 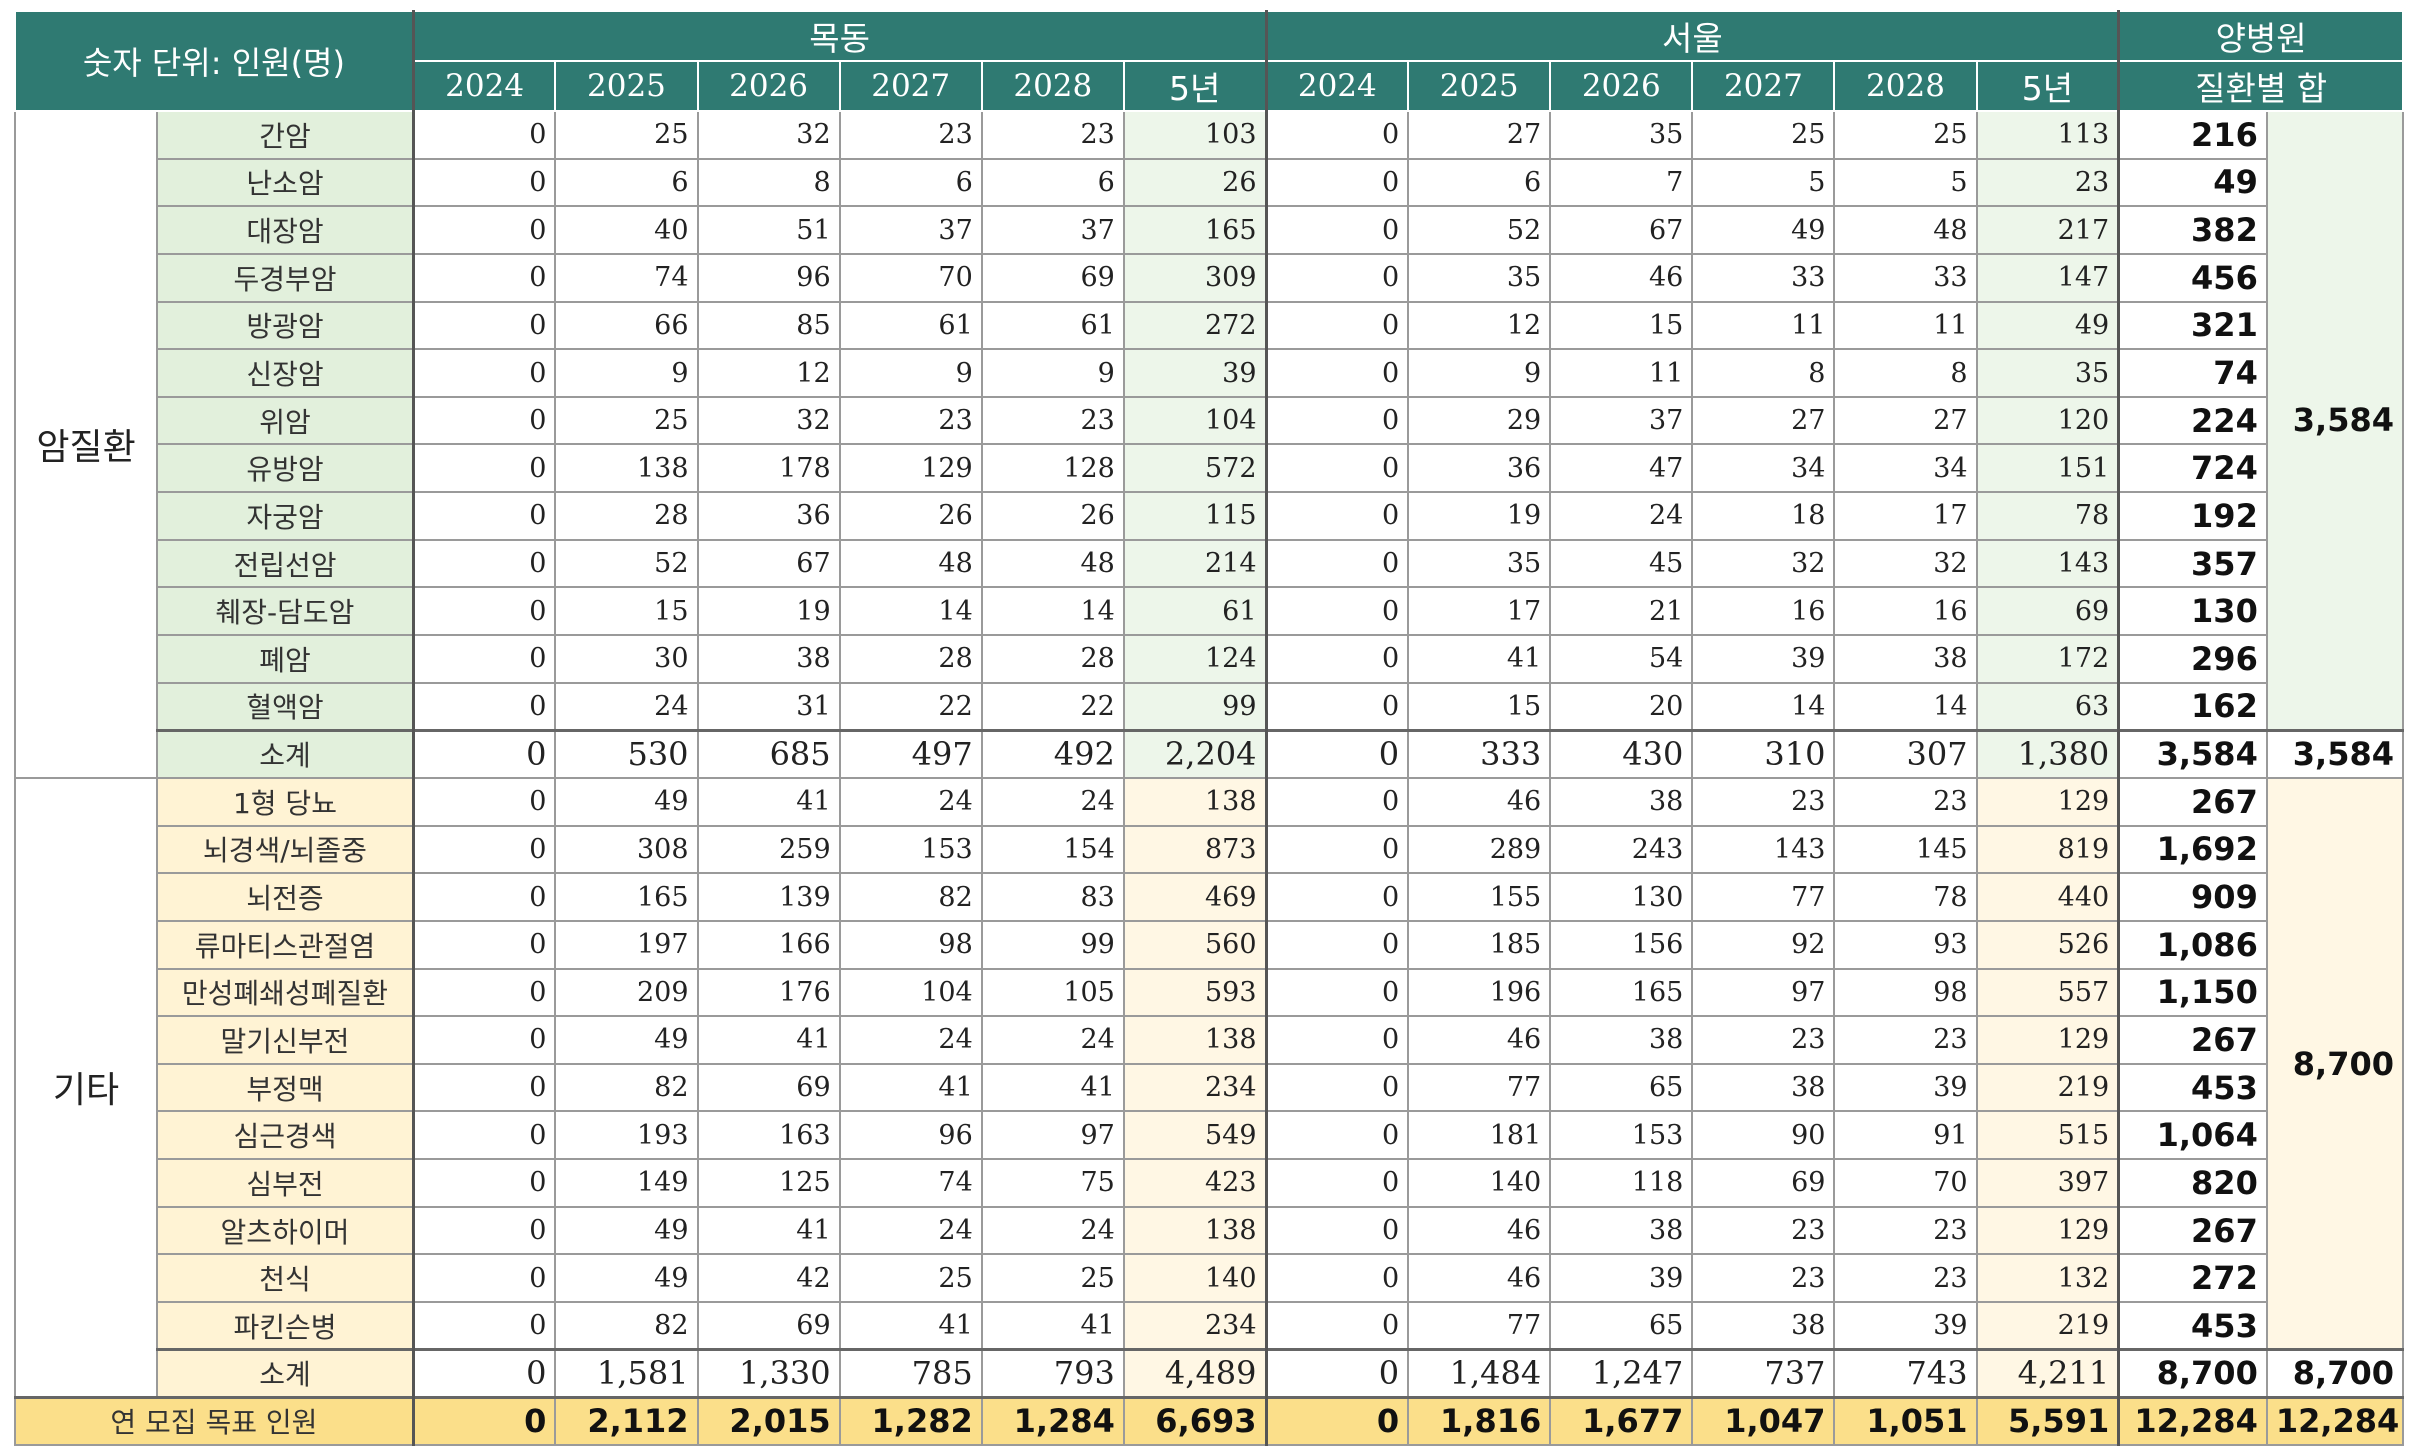 I want to click on table-row: 천식 0 49 42 25 25 140 0 46 39 23 23 132 272, so click(x=1209, y=1278).